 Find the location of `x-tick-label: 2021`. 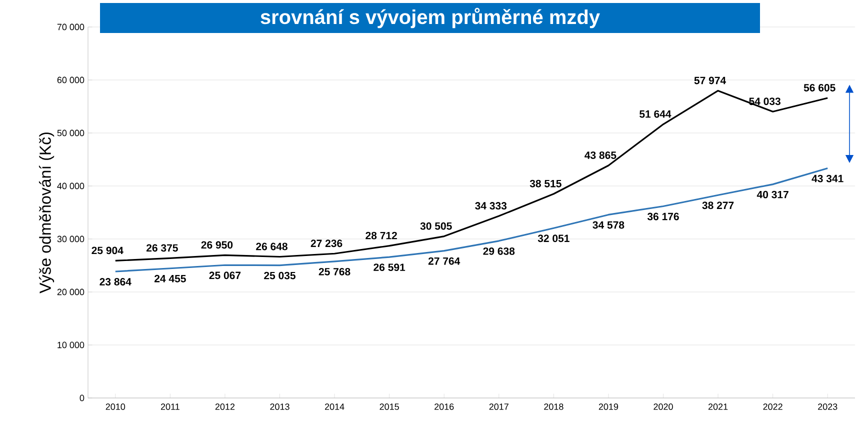

x-tick-label: 2021 is located at coordinates (718, 407).